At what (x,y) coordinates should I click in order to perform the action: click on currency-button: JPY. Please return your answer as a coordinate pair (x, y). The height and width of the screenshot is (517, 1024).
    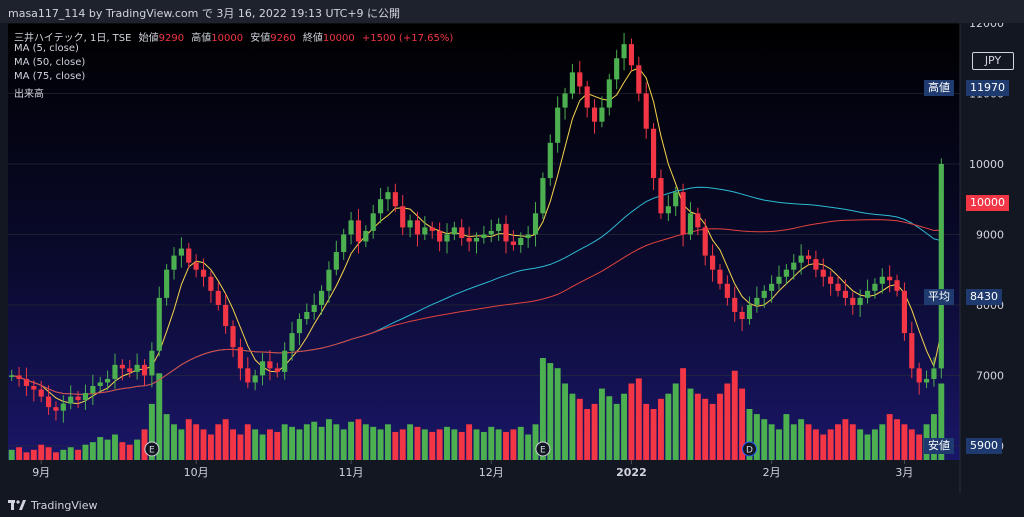
    Looking at the image, I should click on (993, 61).